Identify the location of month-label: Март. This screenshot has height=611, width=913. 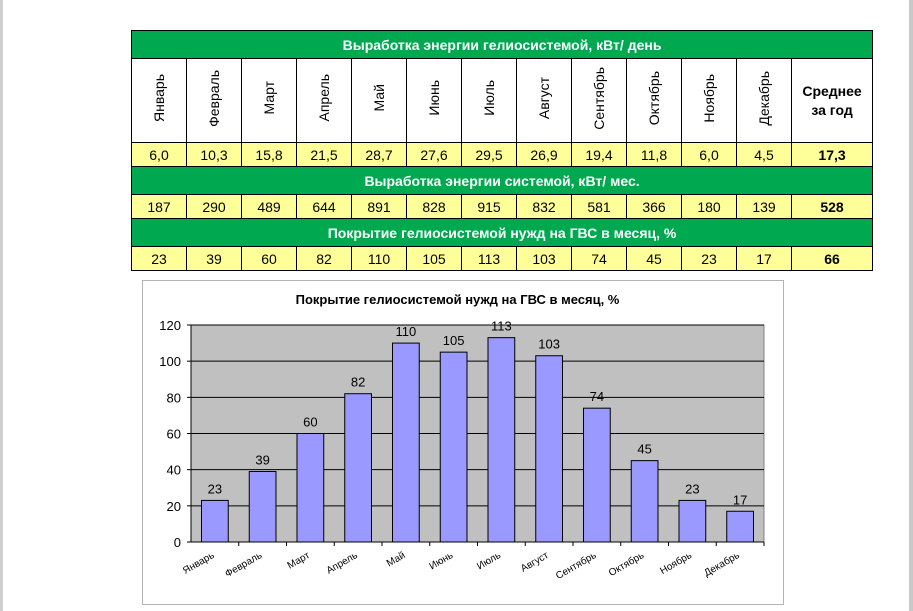
(269, 98).